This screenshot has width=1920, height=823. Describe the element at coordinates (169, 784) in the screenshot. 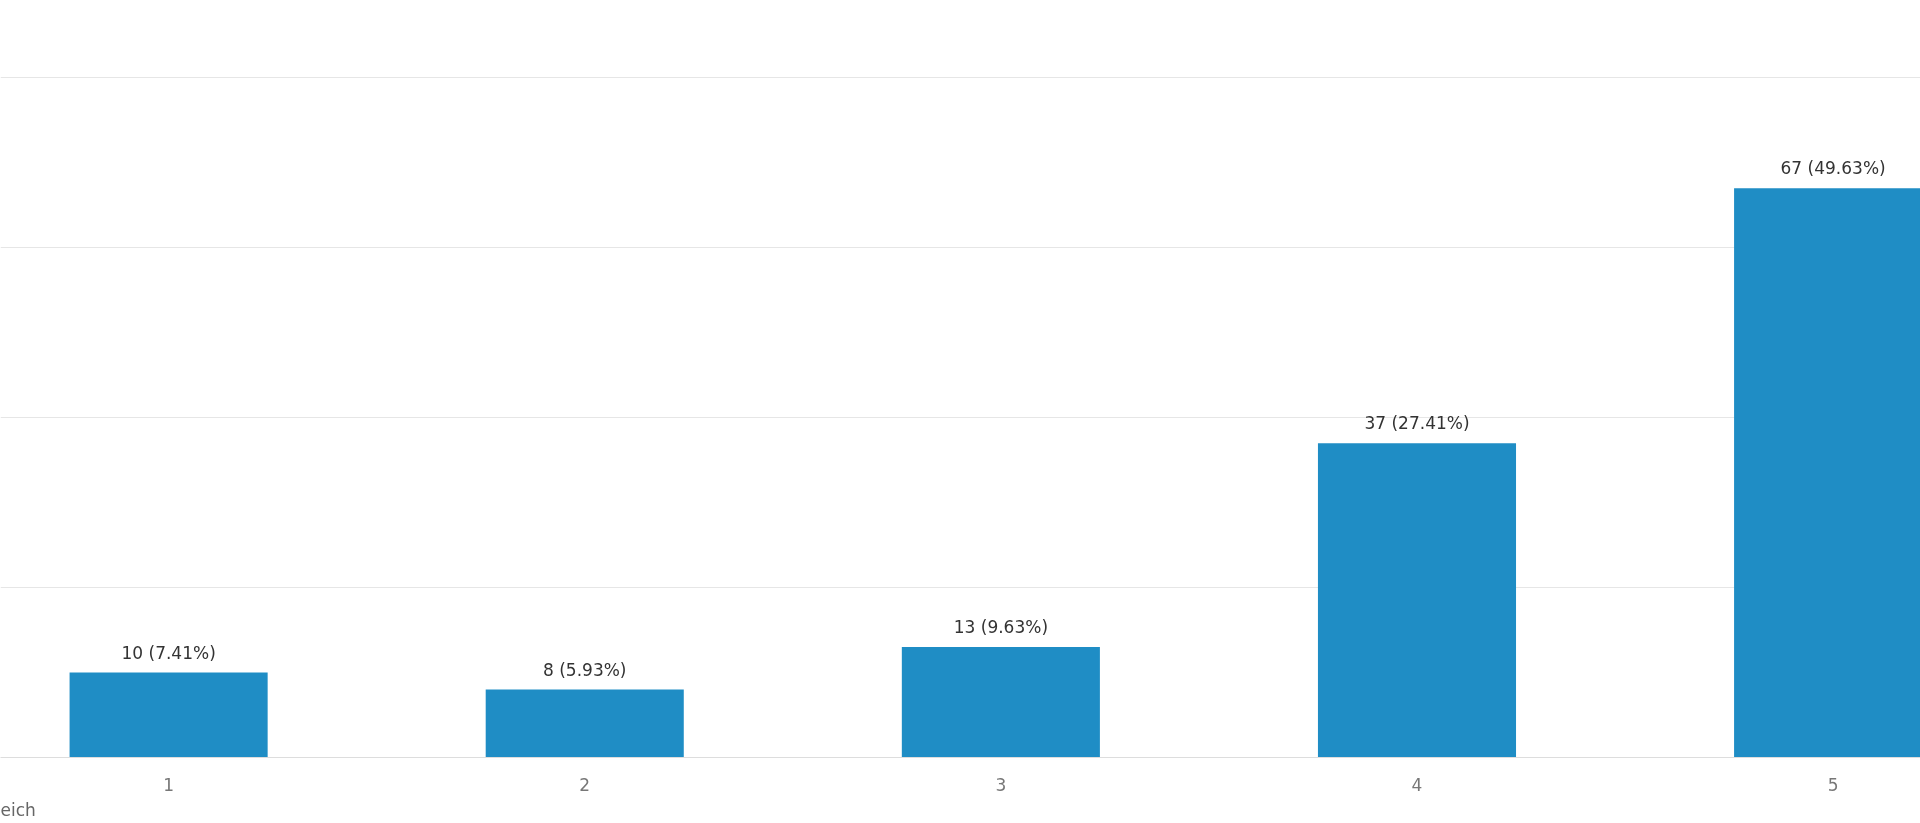

I see `x-tick-label: 1` at that location.